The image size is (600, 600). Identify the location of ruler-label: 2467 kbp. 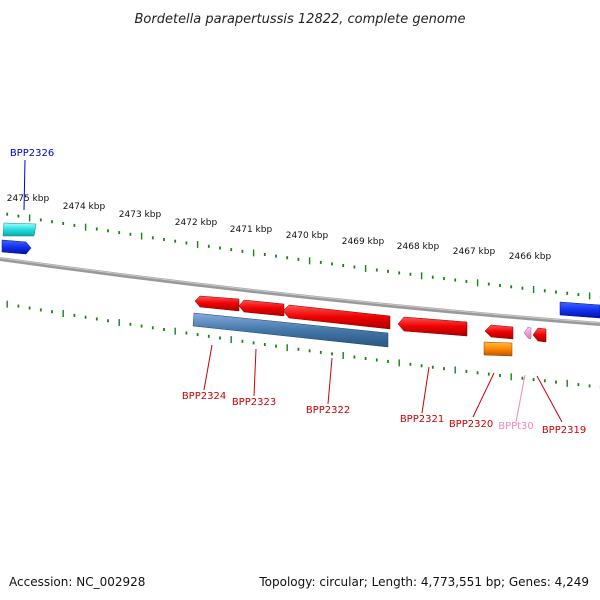
(474, 252).